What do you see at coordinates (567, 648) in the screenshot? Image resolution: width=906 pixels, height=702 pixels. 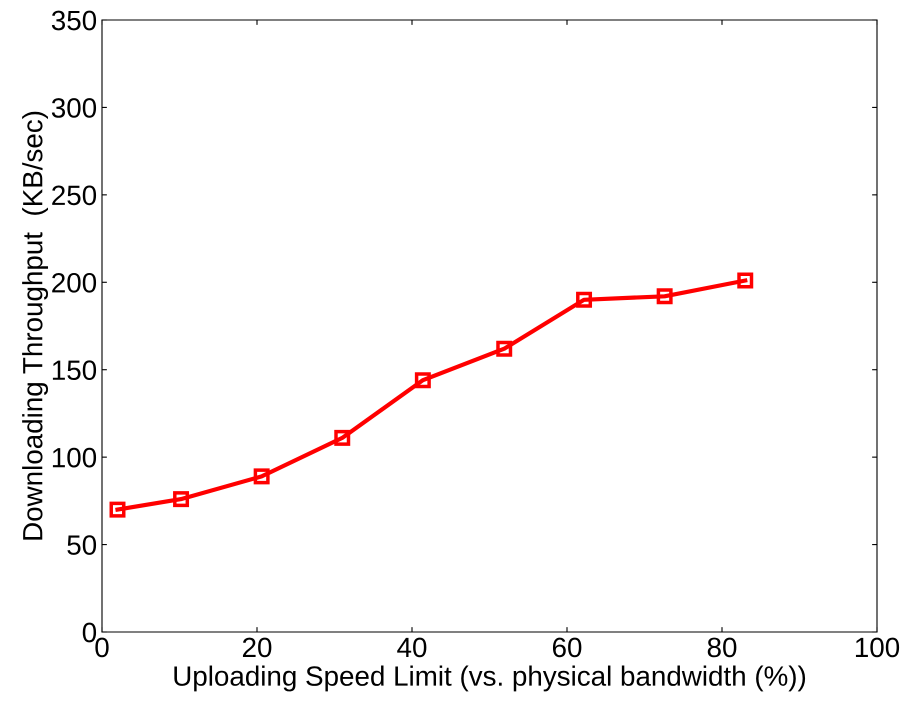 I see `x-tick-label: 60` at bounding box center [567, 648].